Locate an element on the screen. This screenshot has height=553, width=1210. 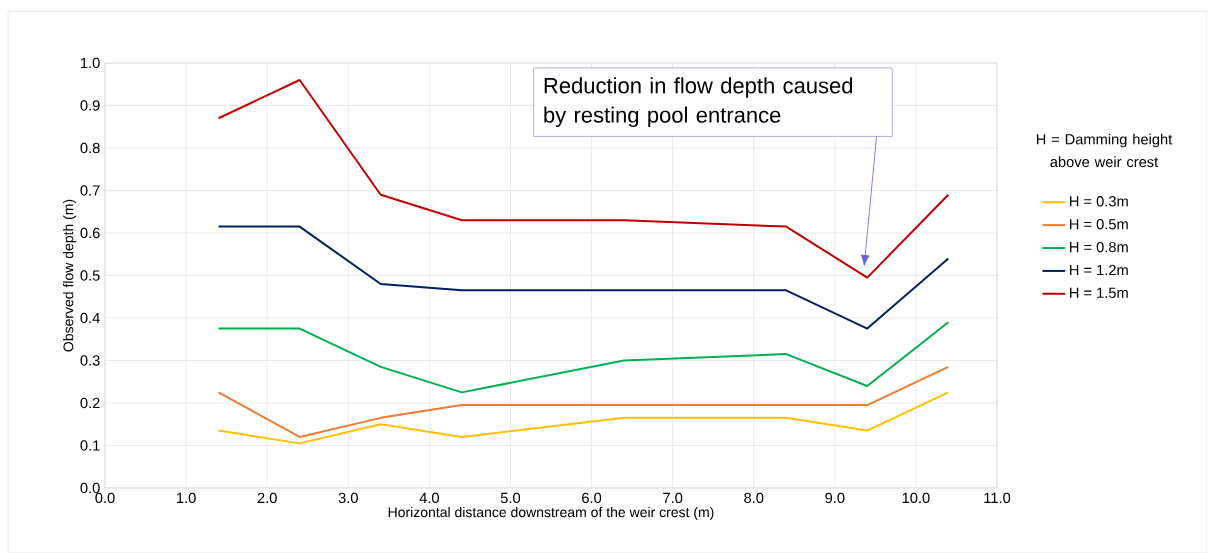
legend-label: H = 0.5m is located at coordinates (1099, 224).